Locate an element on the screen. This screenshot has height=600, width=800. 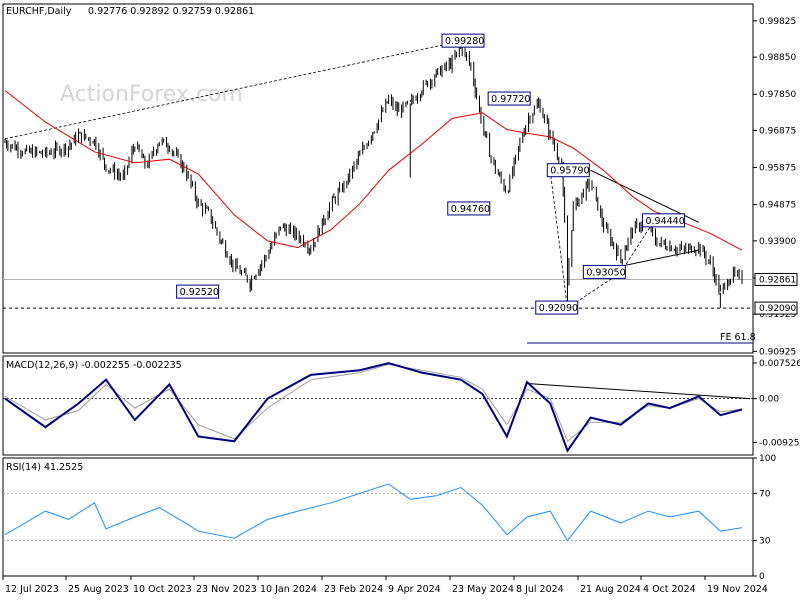
x-tick-label: 8 Jul 2024 is located at coordinates (540, 589).